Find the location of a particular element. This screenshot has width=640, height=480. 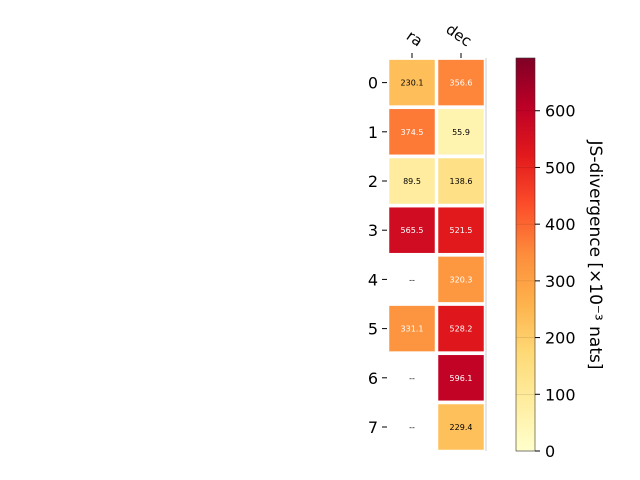

cell-value-label: 565.5 is located at coordinates (412, 230).